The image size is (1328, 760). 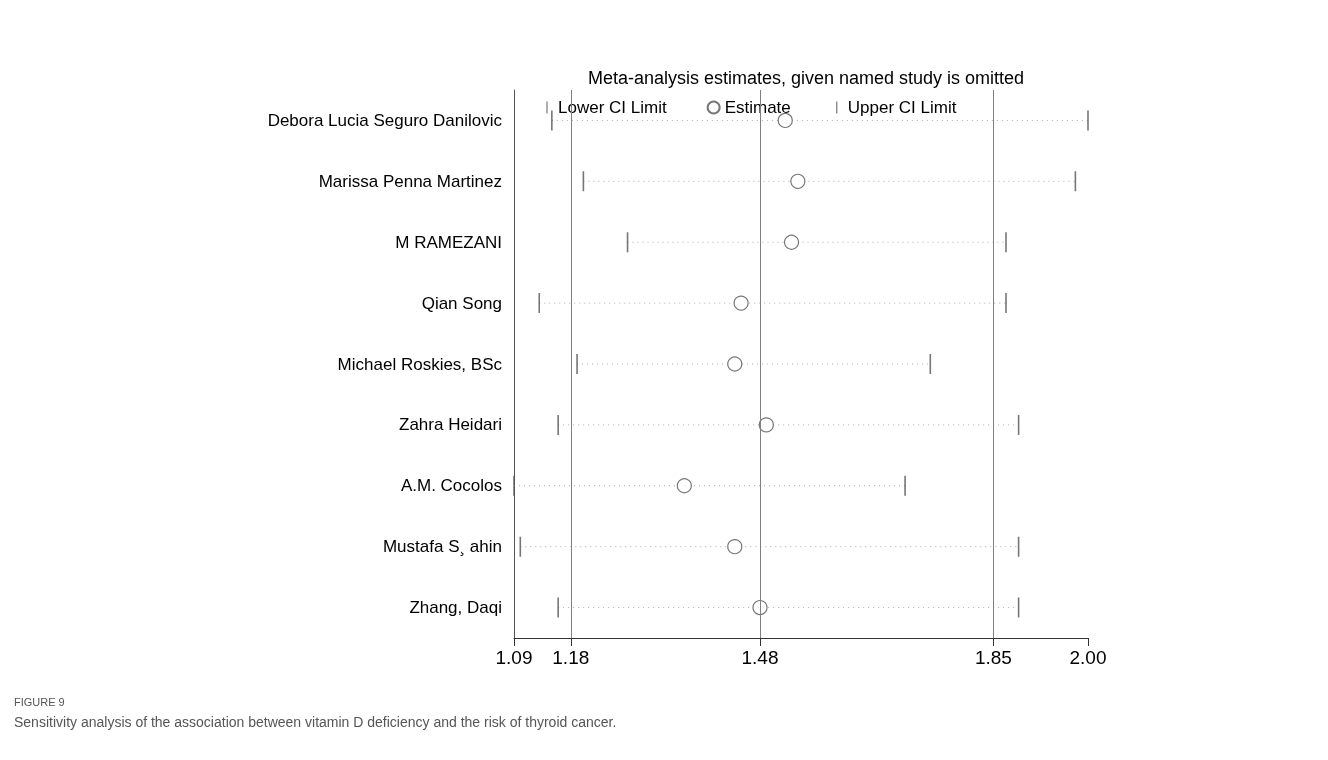 I want to click on y-tick-label: A.M. Cocolos, so click(x=451, y=486).